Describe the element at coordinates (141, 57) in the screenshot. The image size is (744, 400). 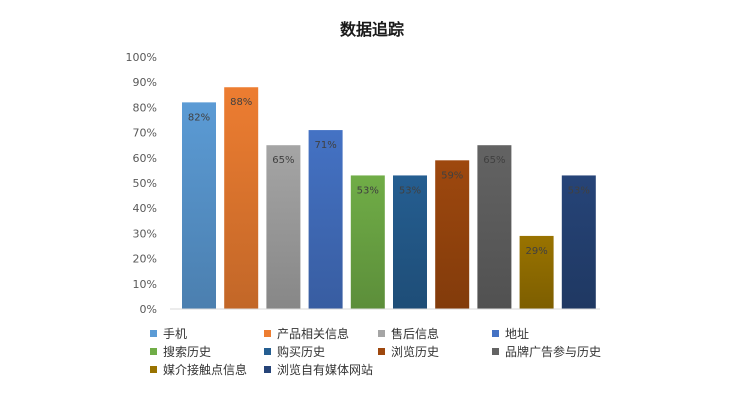
I see `y-tick-label: 100%` at that location.